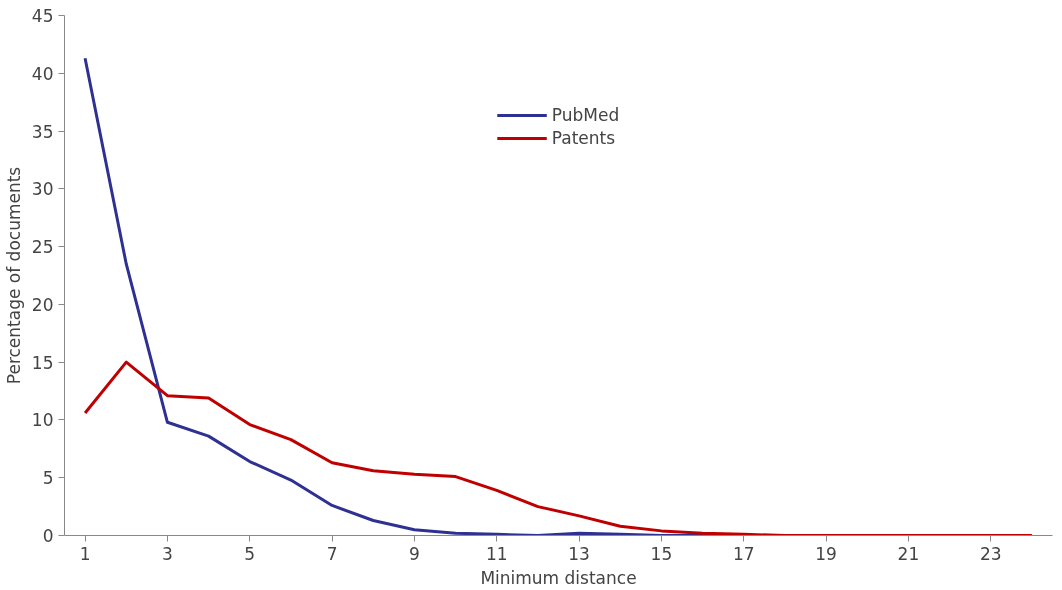 The width and height of the screenshot is (1062, 590). What do you see at coordinates (579, 553) in the screenshot?
I see `x-tick-label: 13` at bounding box center [579, 553].